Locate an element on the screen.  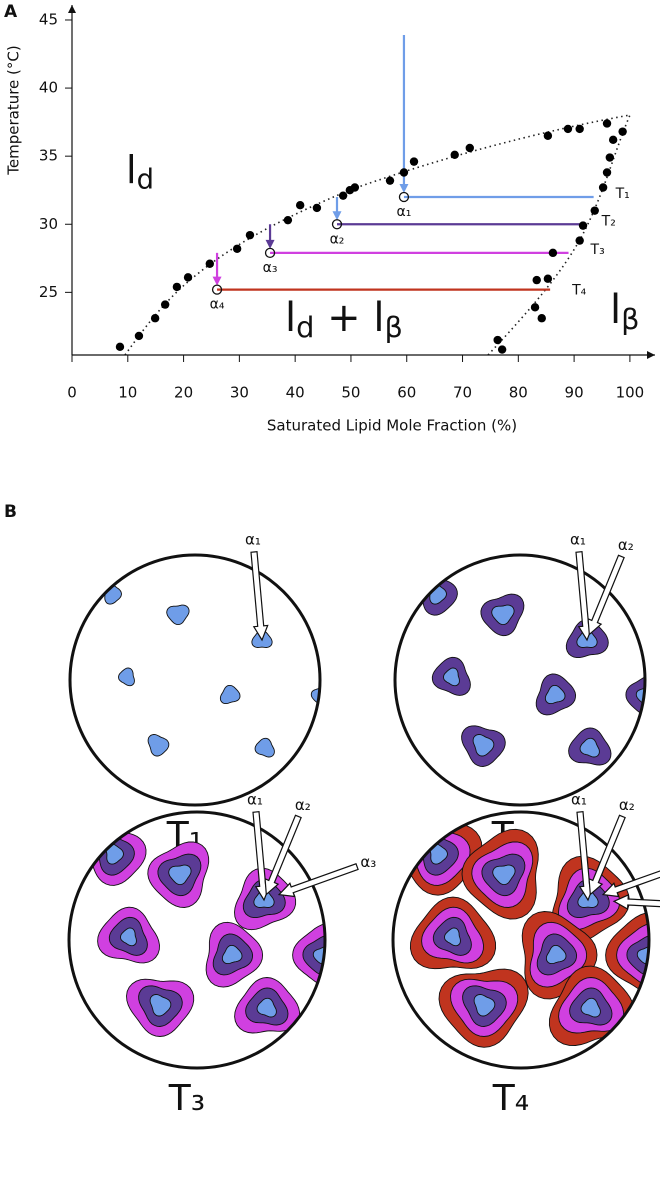
x-tick-label: 0 is located at coordinates (72, 393).